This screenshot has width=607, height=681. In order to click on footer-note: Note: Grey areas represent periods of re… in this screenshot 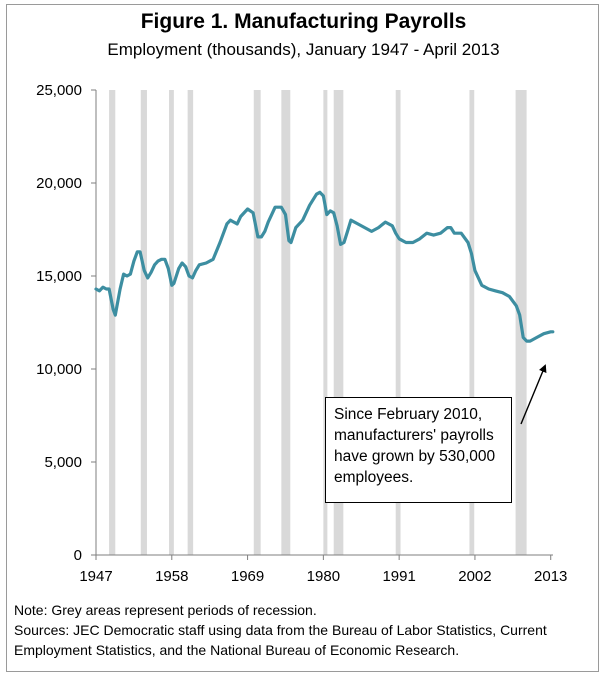, I will do `click(165, 610)`.